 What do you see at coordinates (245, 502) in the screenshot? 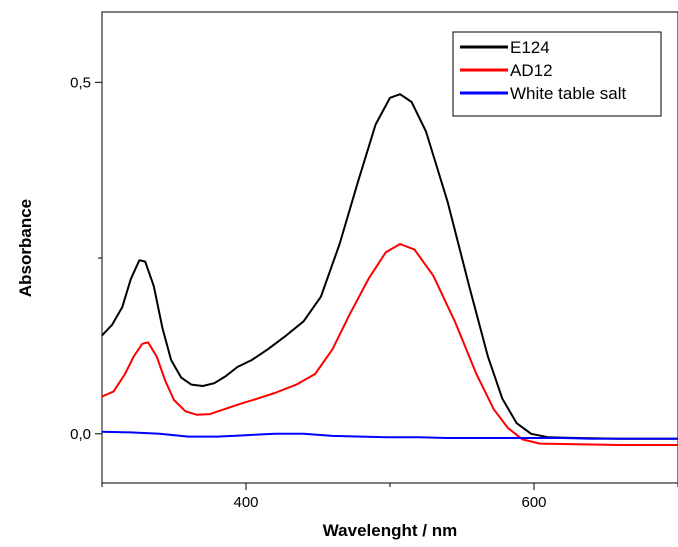
I see `x-tick-label: 400` at bounding box center [245, 502].